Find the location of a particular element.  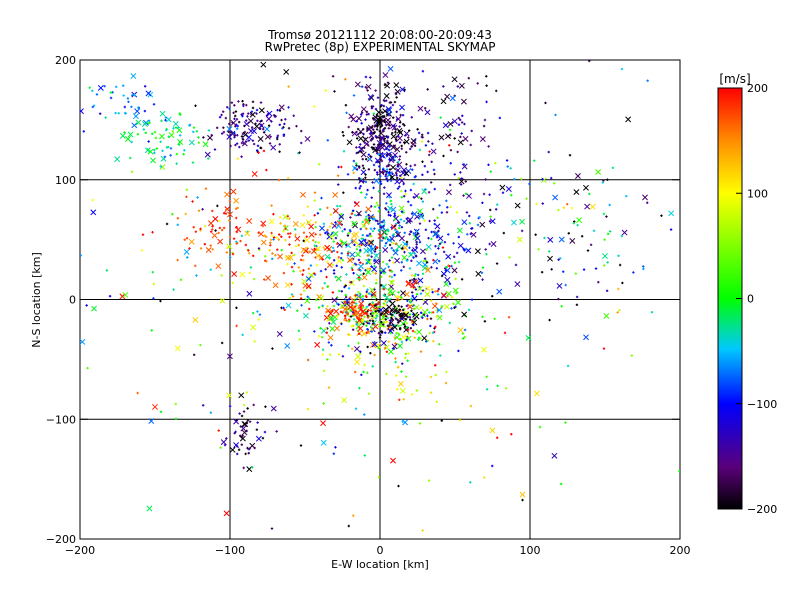

data-point-dot-1910 is located at coordinates (412, 321).